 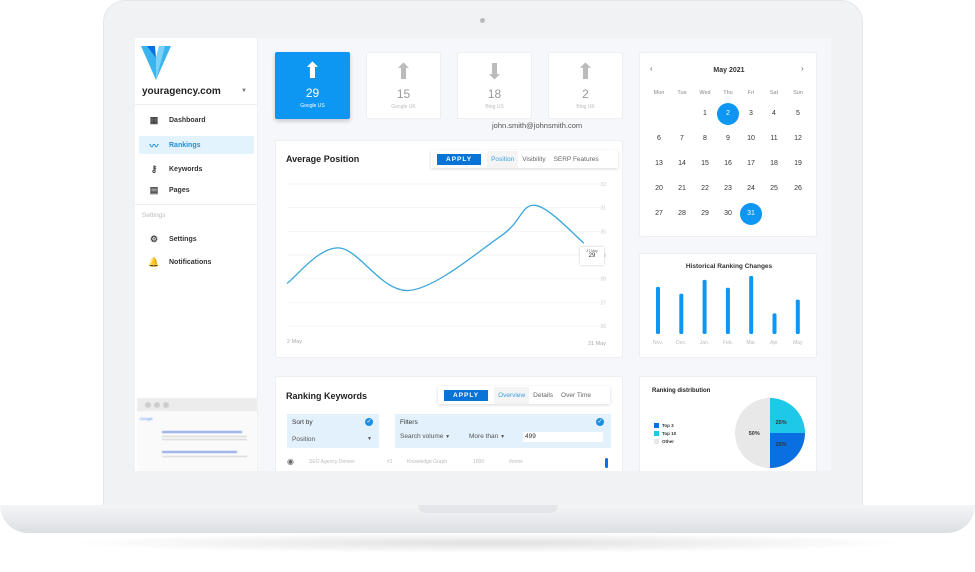 I want to click on volume-cell: 1000, so click(x=479, y=462).